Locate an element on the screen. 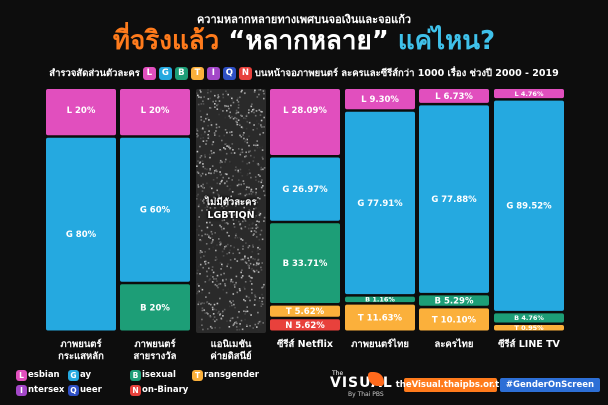  bar-segment-b is located at coordinates (529, 318).